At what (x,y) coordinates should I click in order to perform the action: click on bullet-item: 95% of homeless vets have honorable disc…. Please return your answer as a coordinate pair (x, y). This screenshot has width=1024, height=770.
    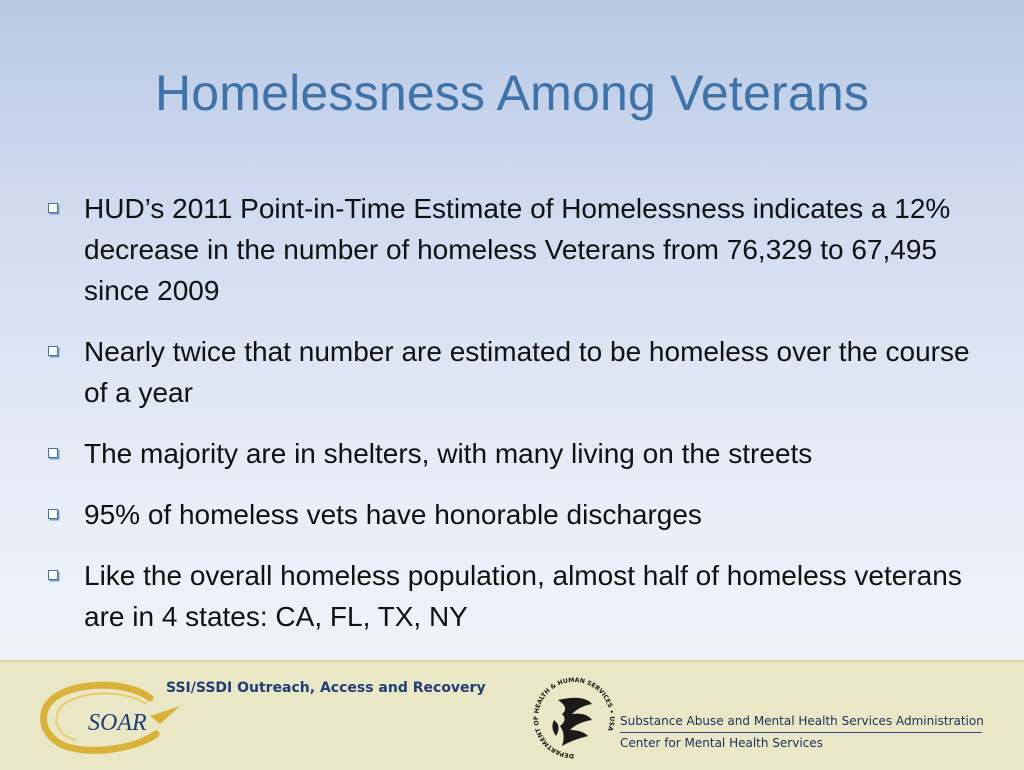
    Looking at the image, I should click on (521, 514).